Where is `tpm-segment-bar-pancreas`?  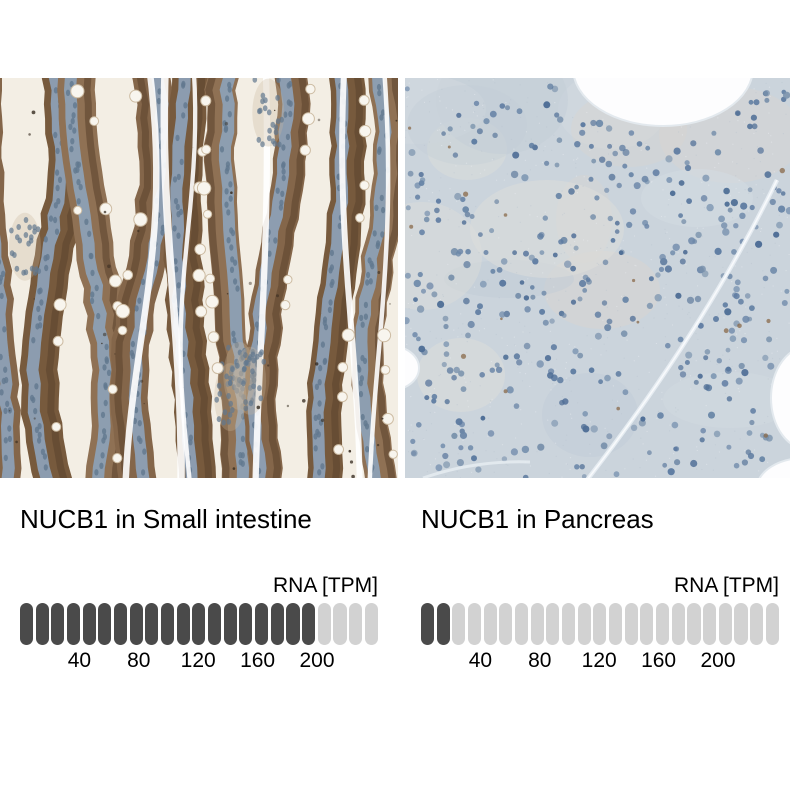 tpm-segment-bar-pancreas is located at coordinates (600, 624).